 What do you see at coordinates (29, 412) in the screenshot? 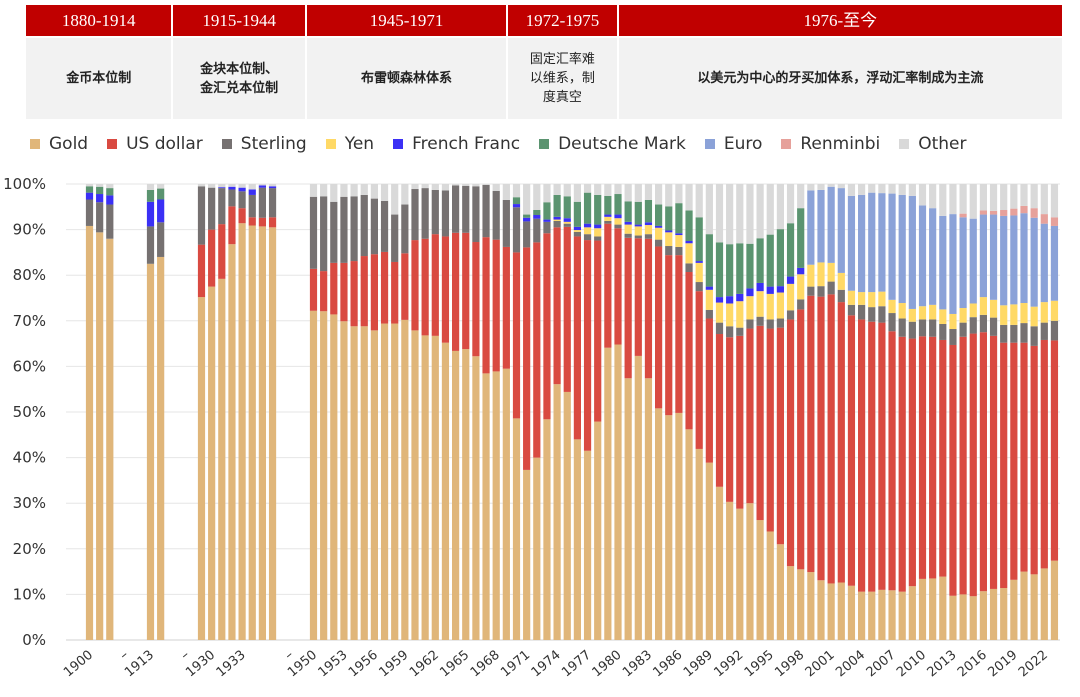
I see `y-tick-label: 50%` at bounding box center [29, 412].